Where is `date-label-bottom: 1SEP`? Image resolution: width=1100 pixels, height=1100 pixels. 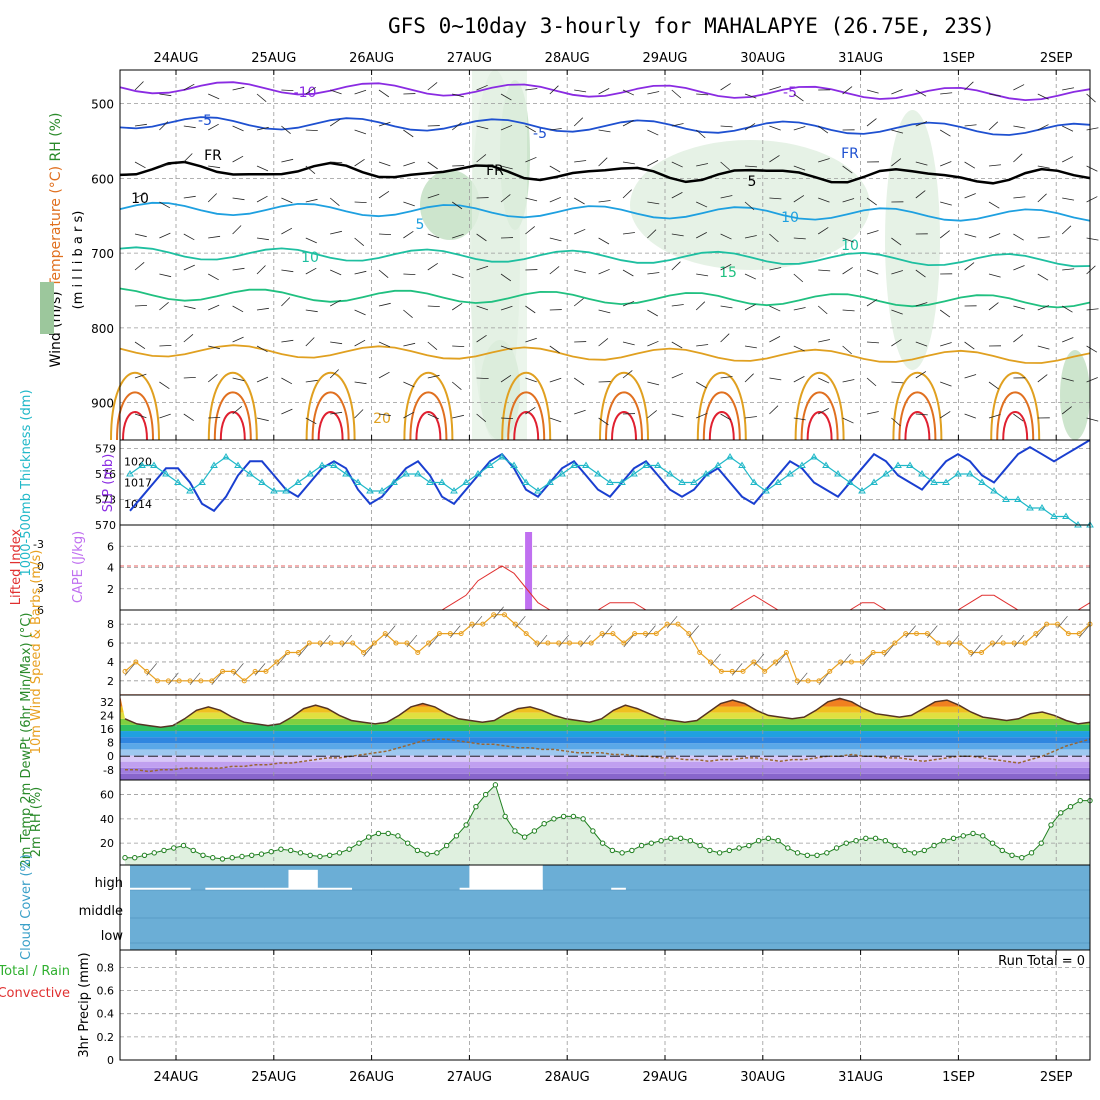
date-label-bottom: 1SEP is located at coordinates (958, 1077).